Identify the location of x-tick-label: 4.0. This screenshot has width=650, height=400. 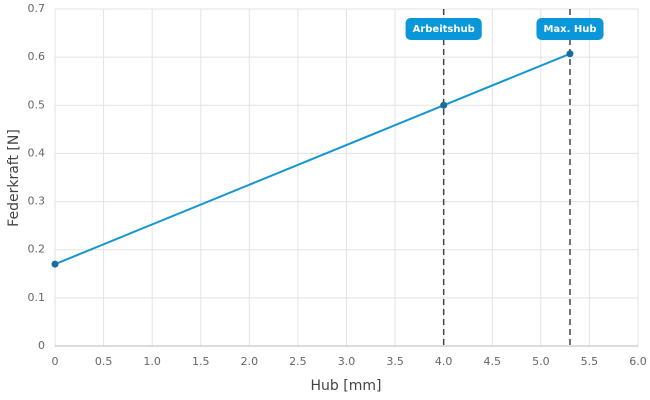
(444, 361).